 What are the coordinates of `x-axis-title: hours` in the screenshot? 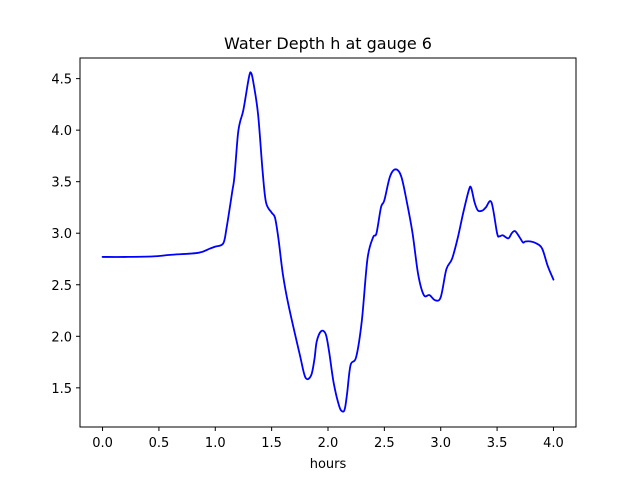 It's located at (328, 464).